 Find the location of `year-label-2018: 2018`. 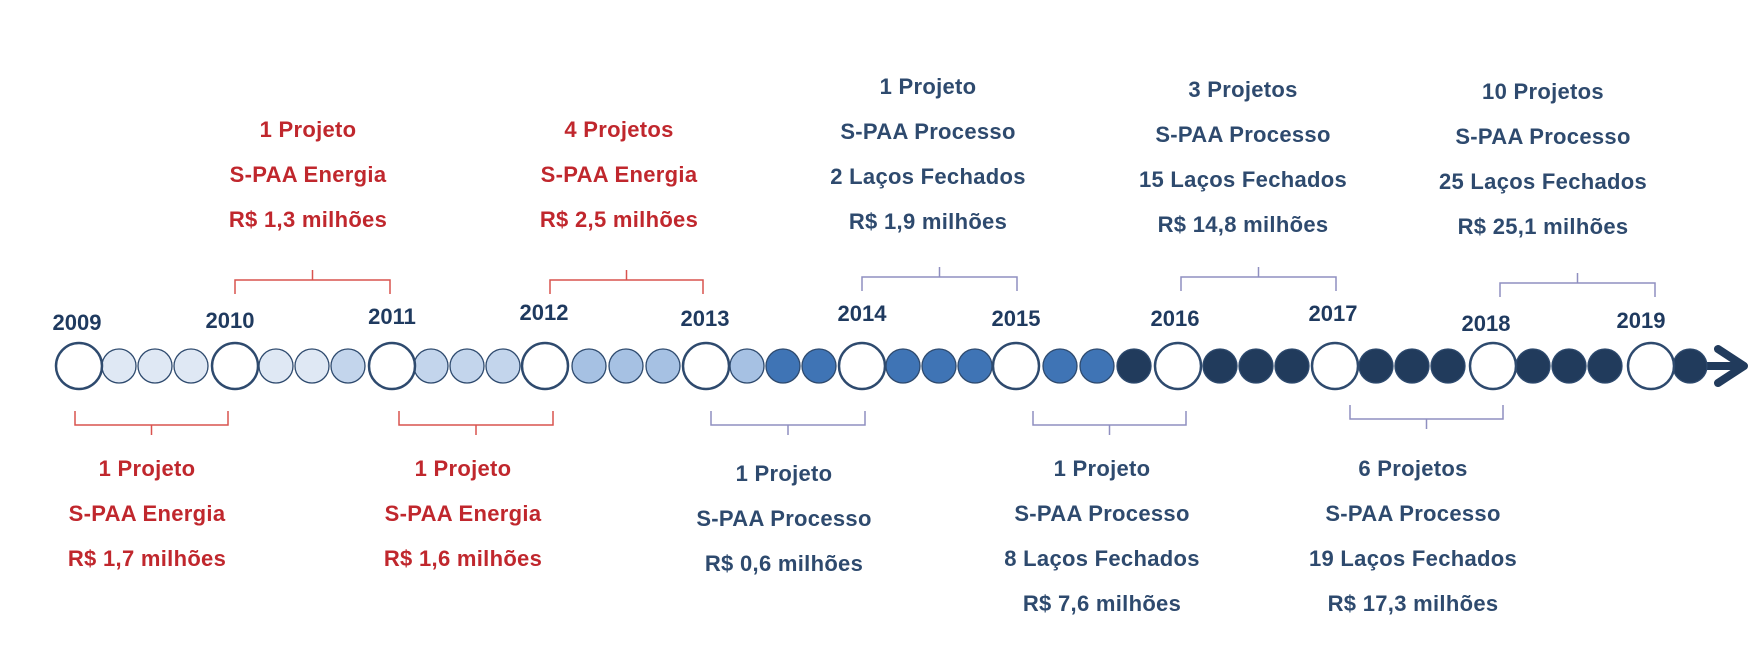

year-label-2018: 2018 is located at coordinates (1486, 323).